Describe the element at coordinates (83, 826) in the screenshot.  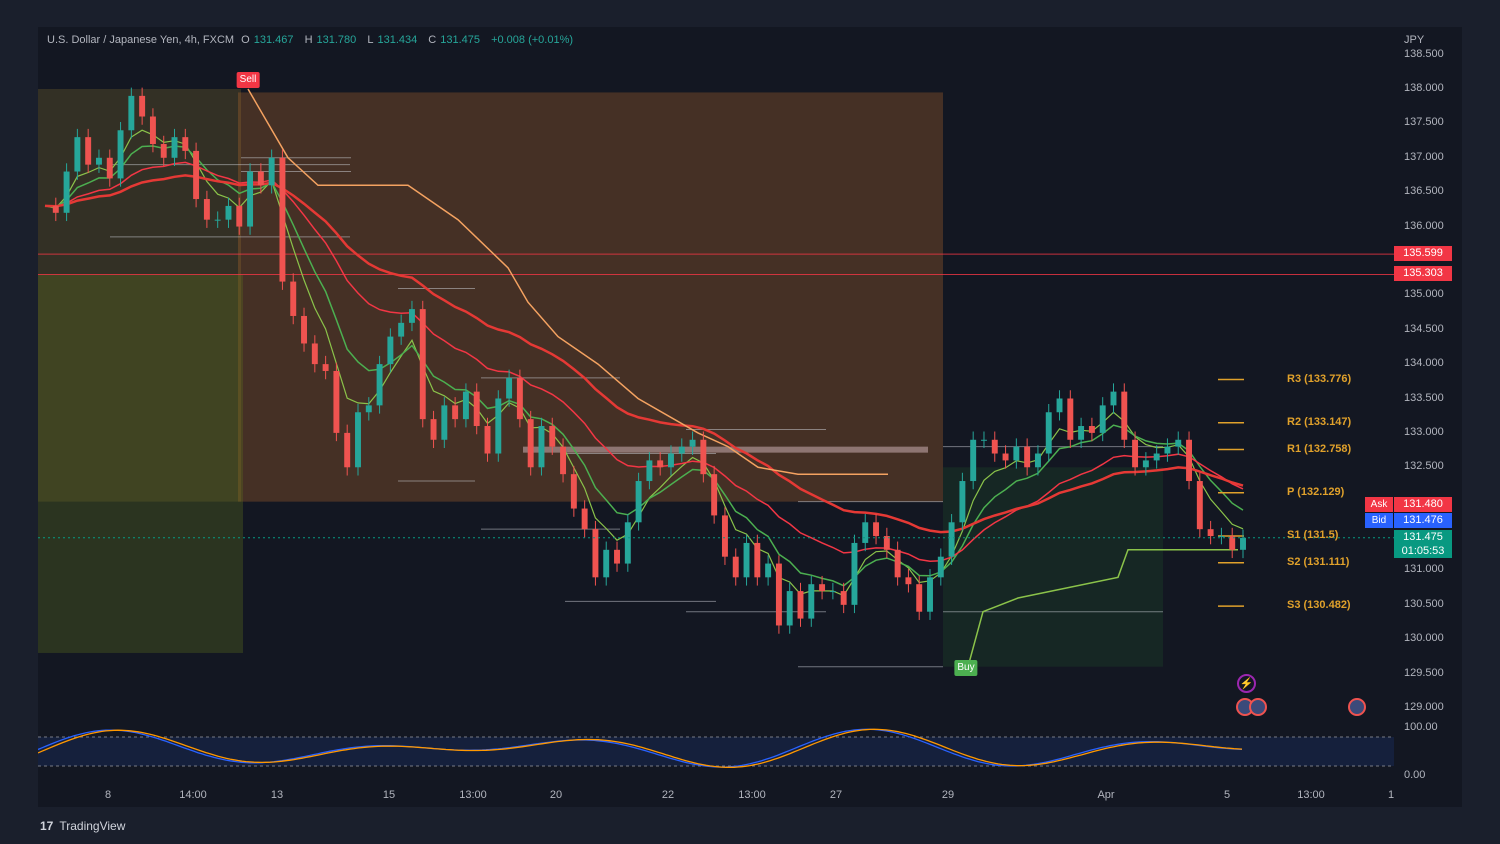
I see `tradingview-brand: 17 TradingView` at that location.